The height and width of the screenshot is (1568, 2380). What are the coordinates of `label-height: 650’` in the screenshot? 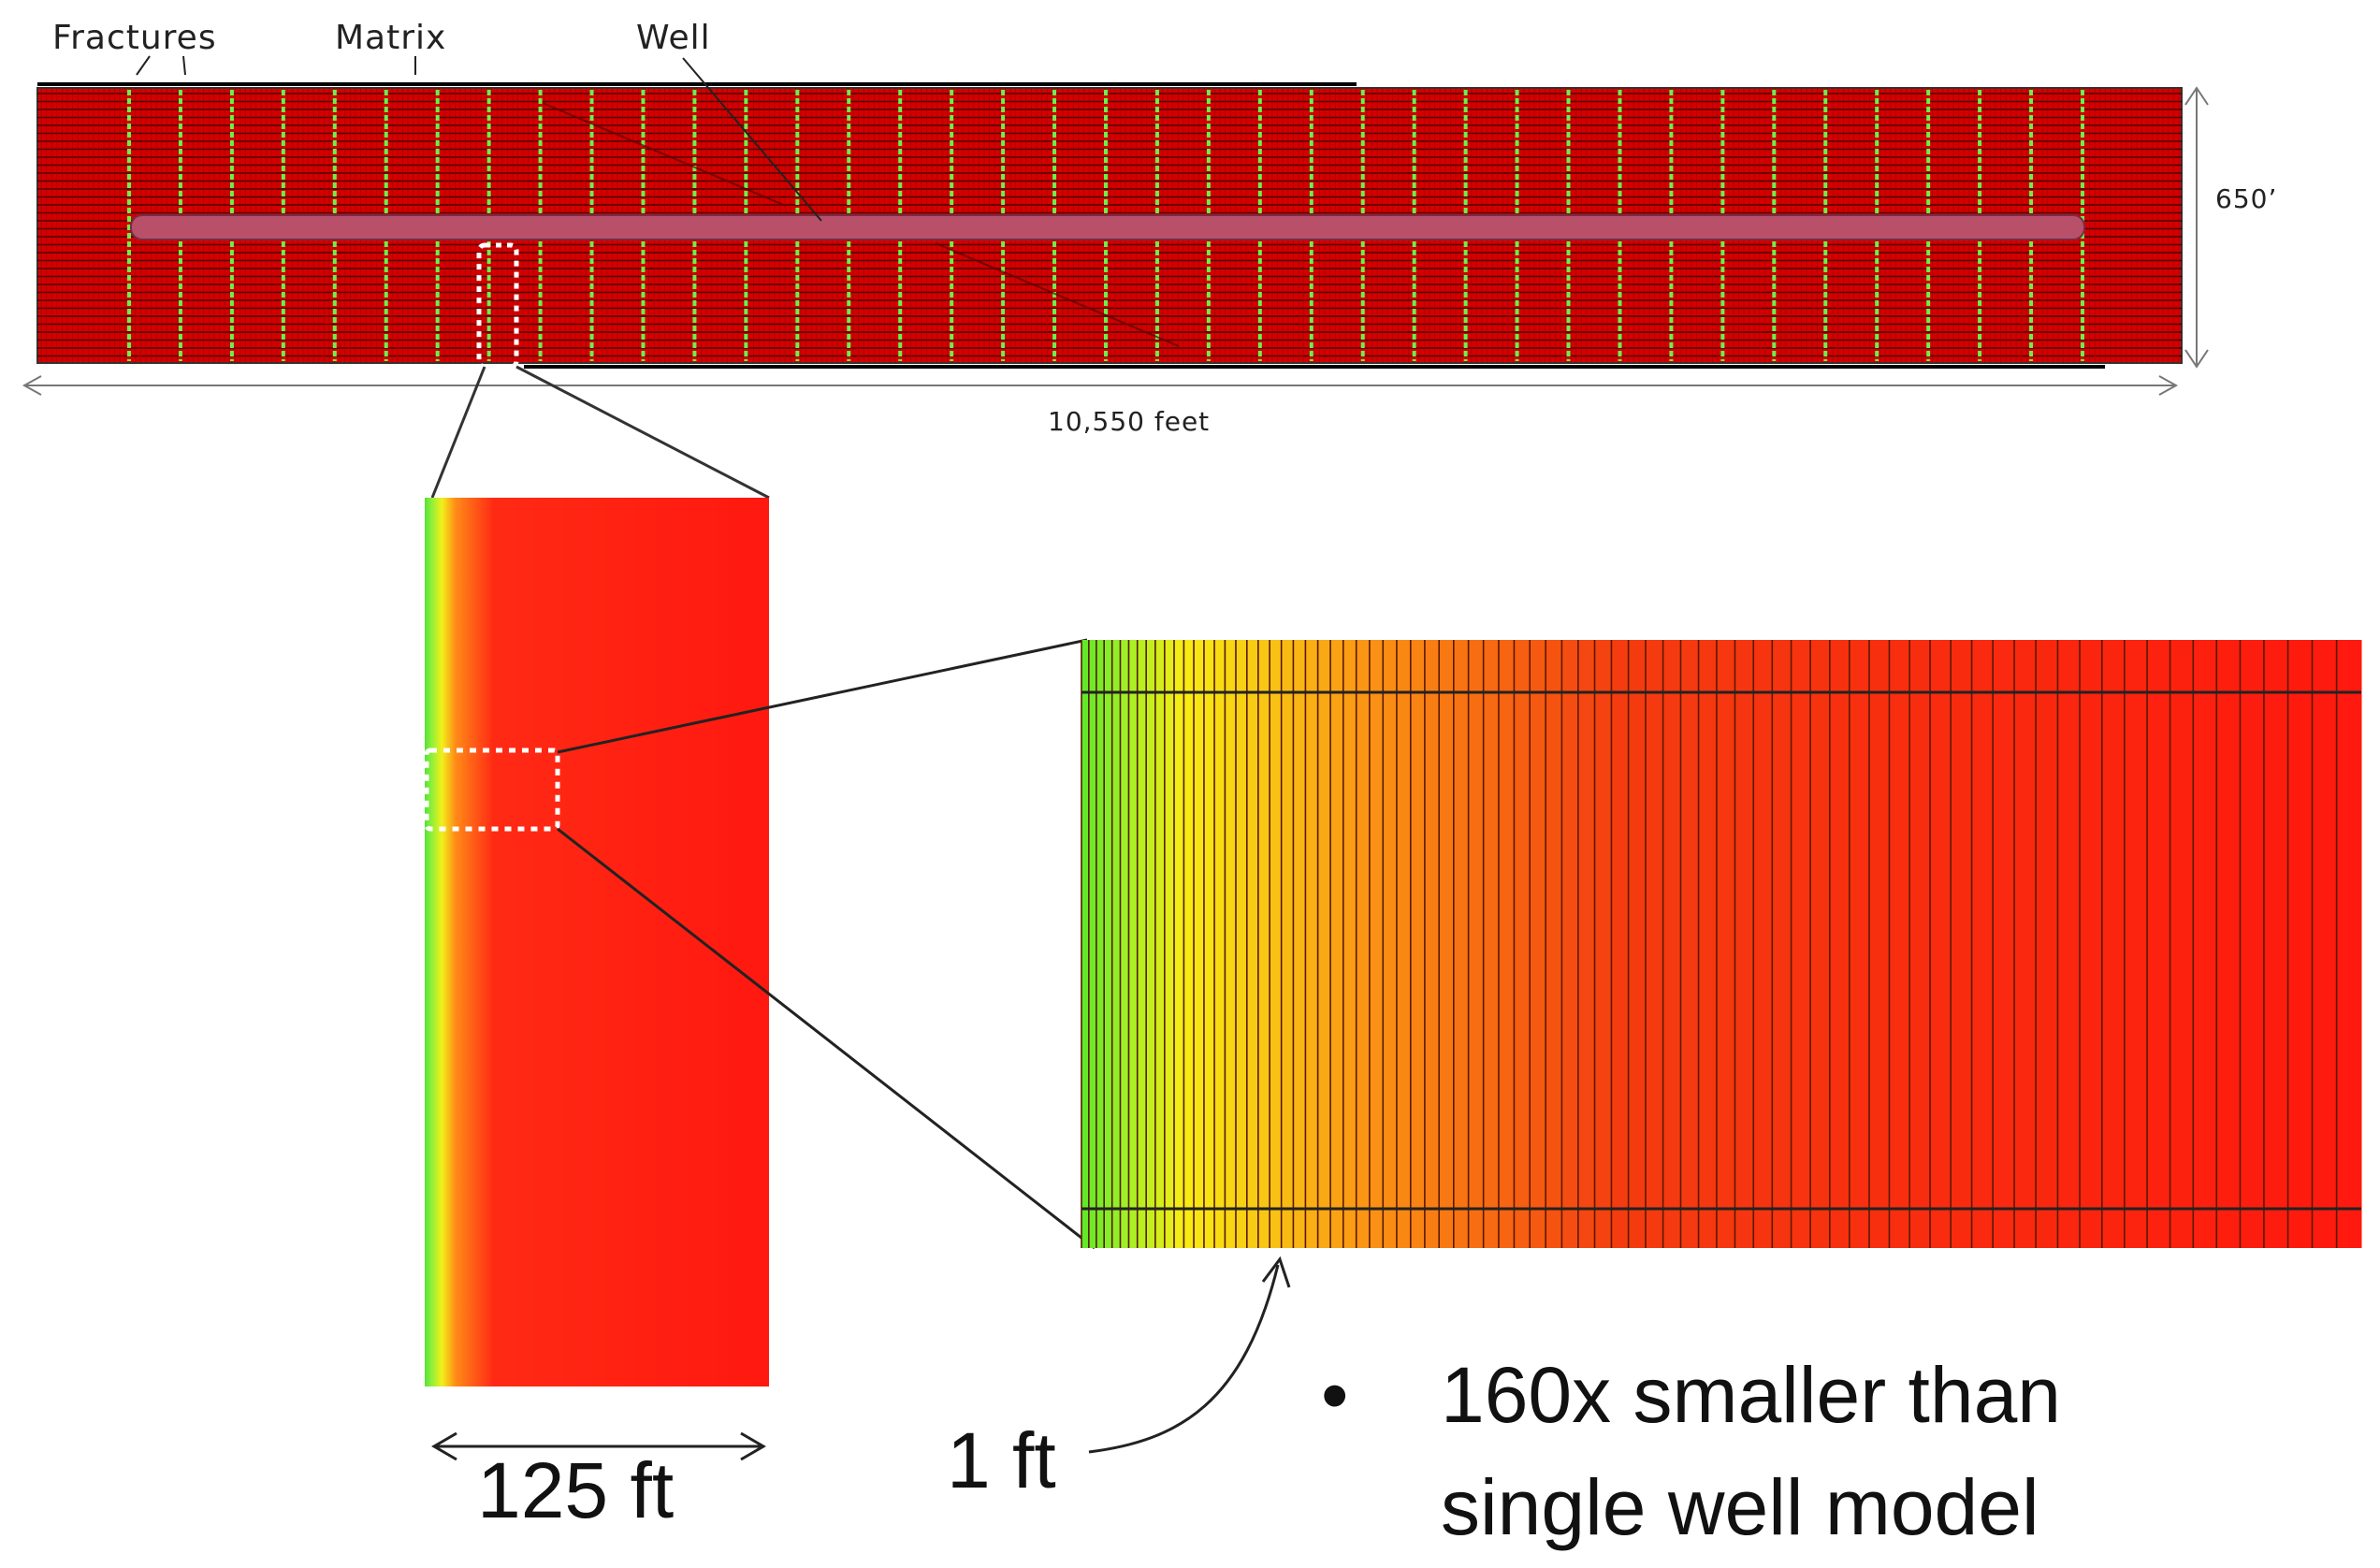 It's located at (2246, 199).